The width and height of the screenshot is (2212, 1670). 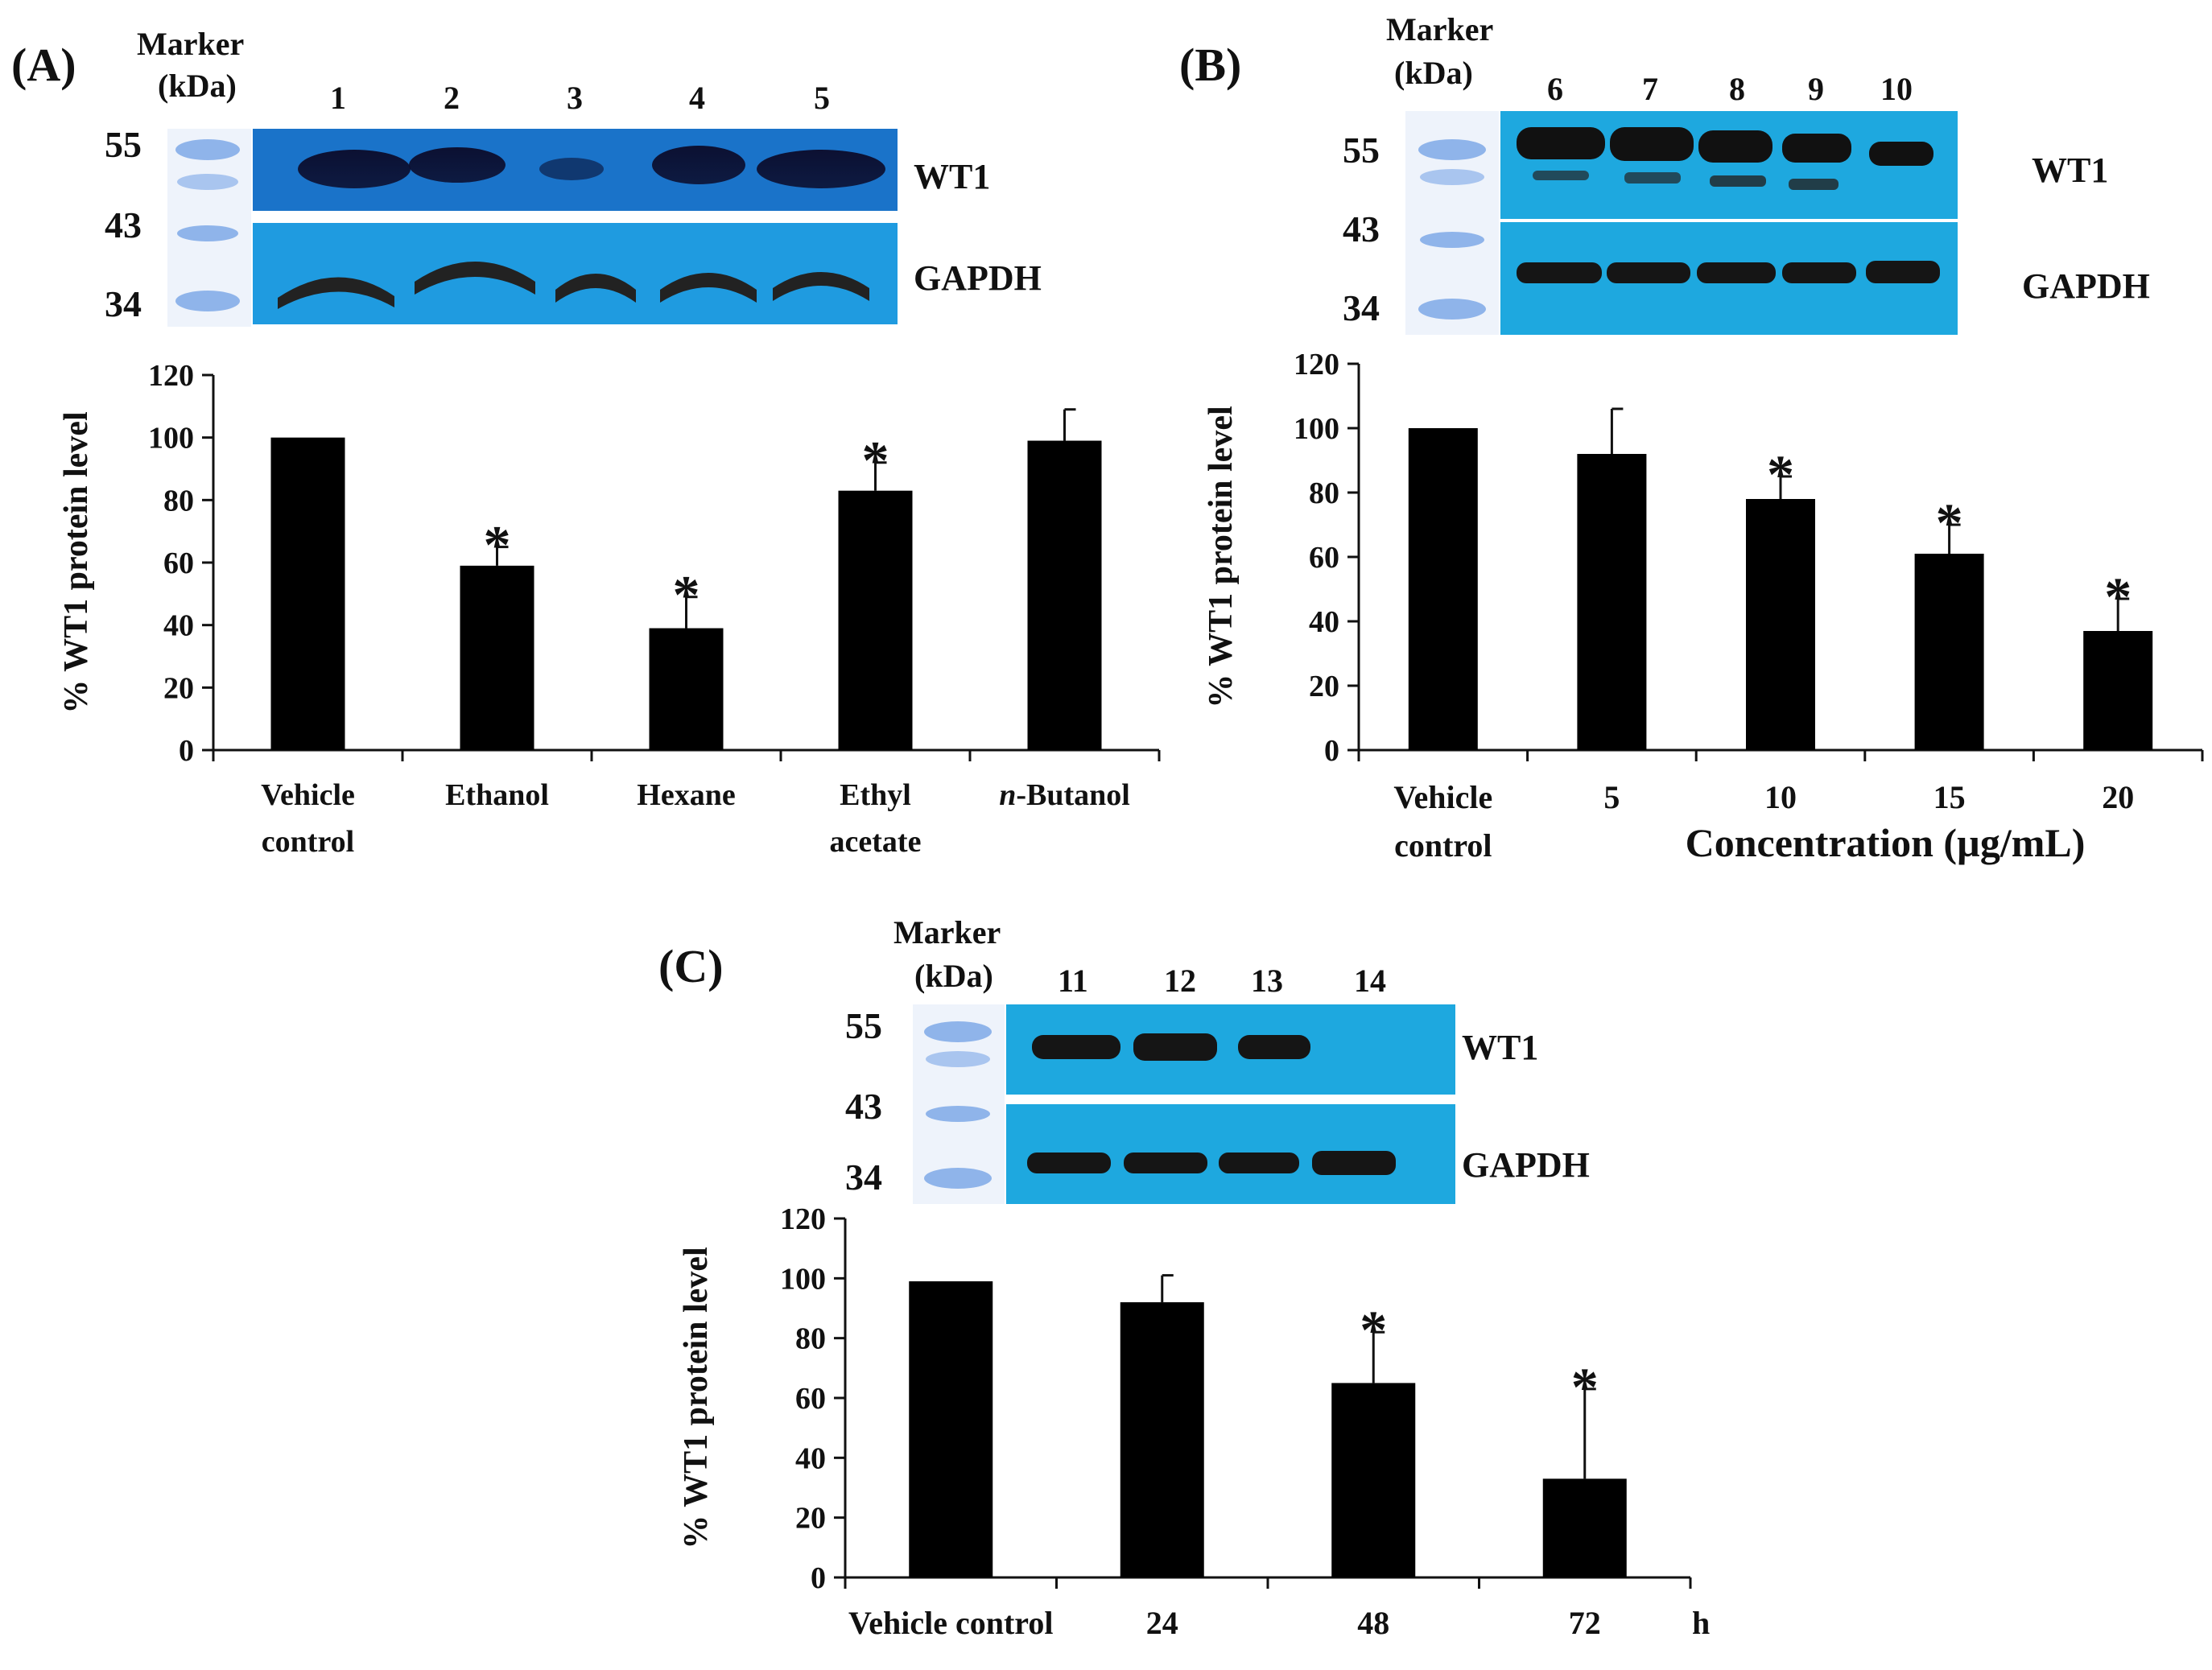 What do you see at coordinates (452, 98) in the screenshot?
I see `lane-number: 2` at bounding box center [452, 98].